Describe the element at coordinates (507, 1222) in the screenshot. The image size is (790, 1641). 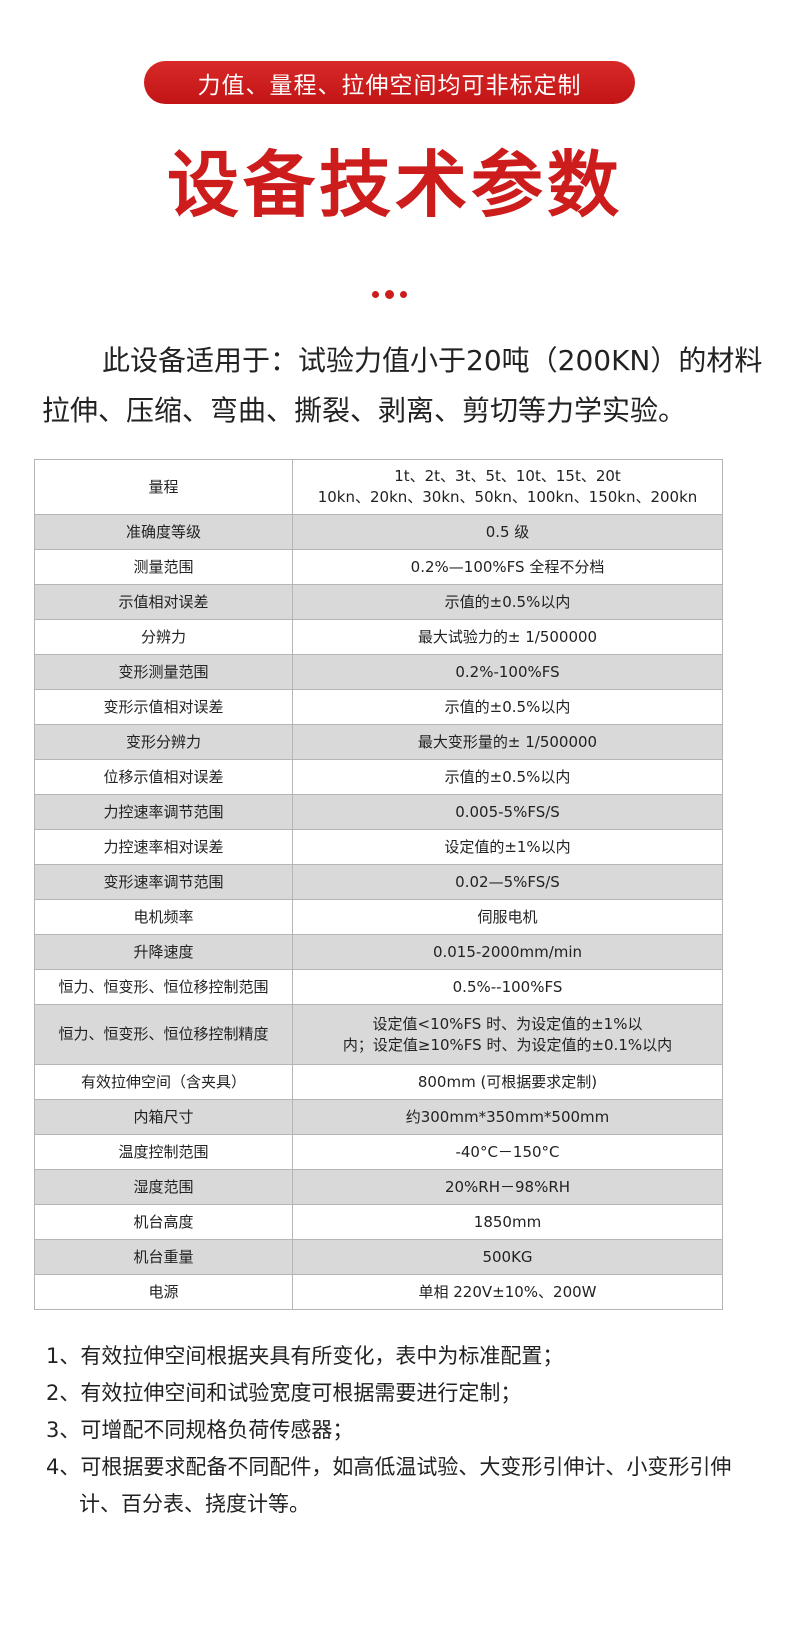
I see `param-value: 1850mm` at that location.